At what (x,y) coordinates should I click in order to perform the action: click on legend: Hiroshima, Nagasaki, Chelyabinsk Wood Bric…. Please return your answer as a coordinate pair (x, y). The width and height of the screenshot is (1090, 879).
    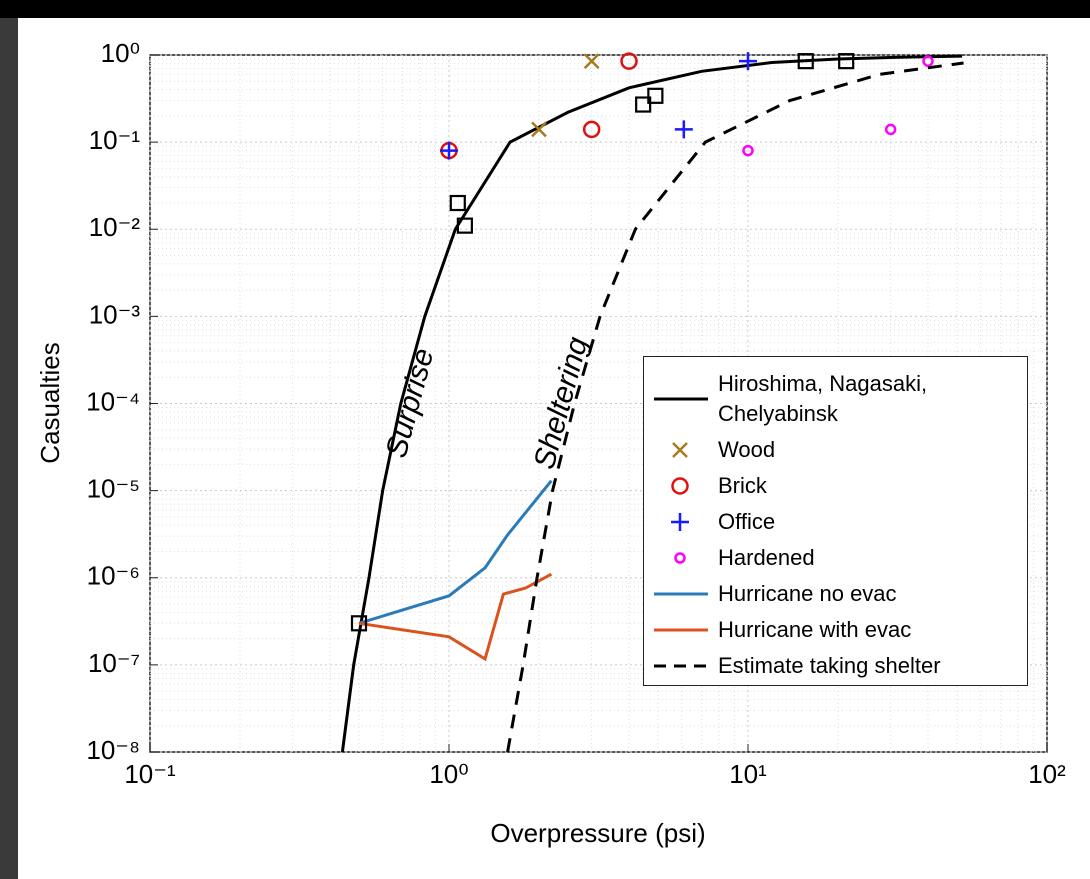
    Looking at the image, I should click on (835, 521).